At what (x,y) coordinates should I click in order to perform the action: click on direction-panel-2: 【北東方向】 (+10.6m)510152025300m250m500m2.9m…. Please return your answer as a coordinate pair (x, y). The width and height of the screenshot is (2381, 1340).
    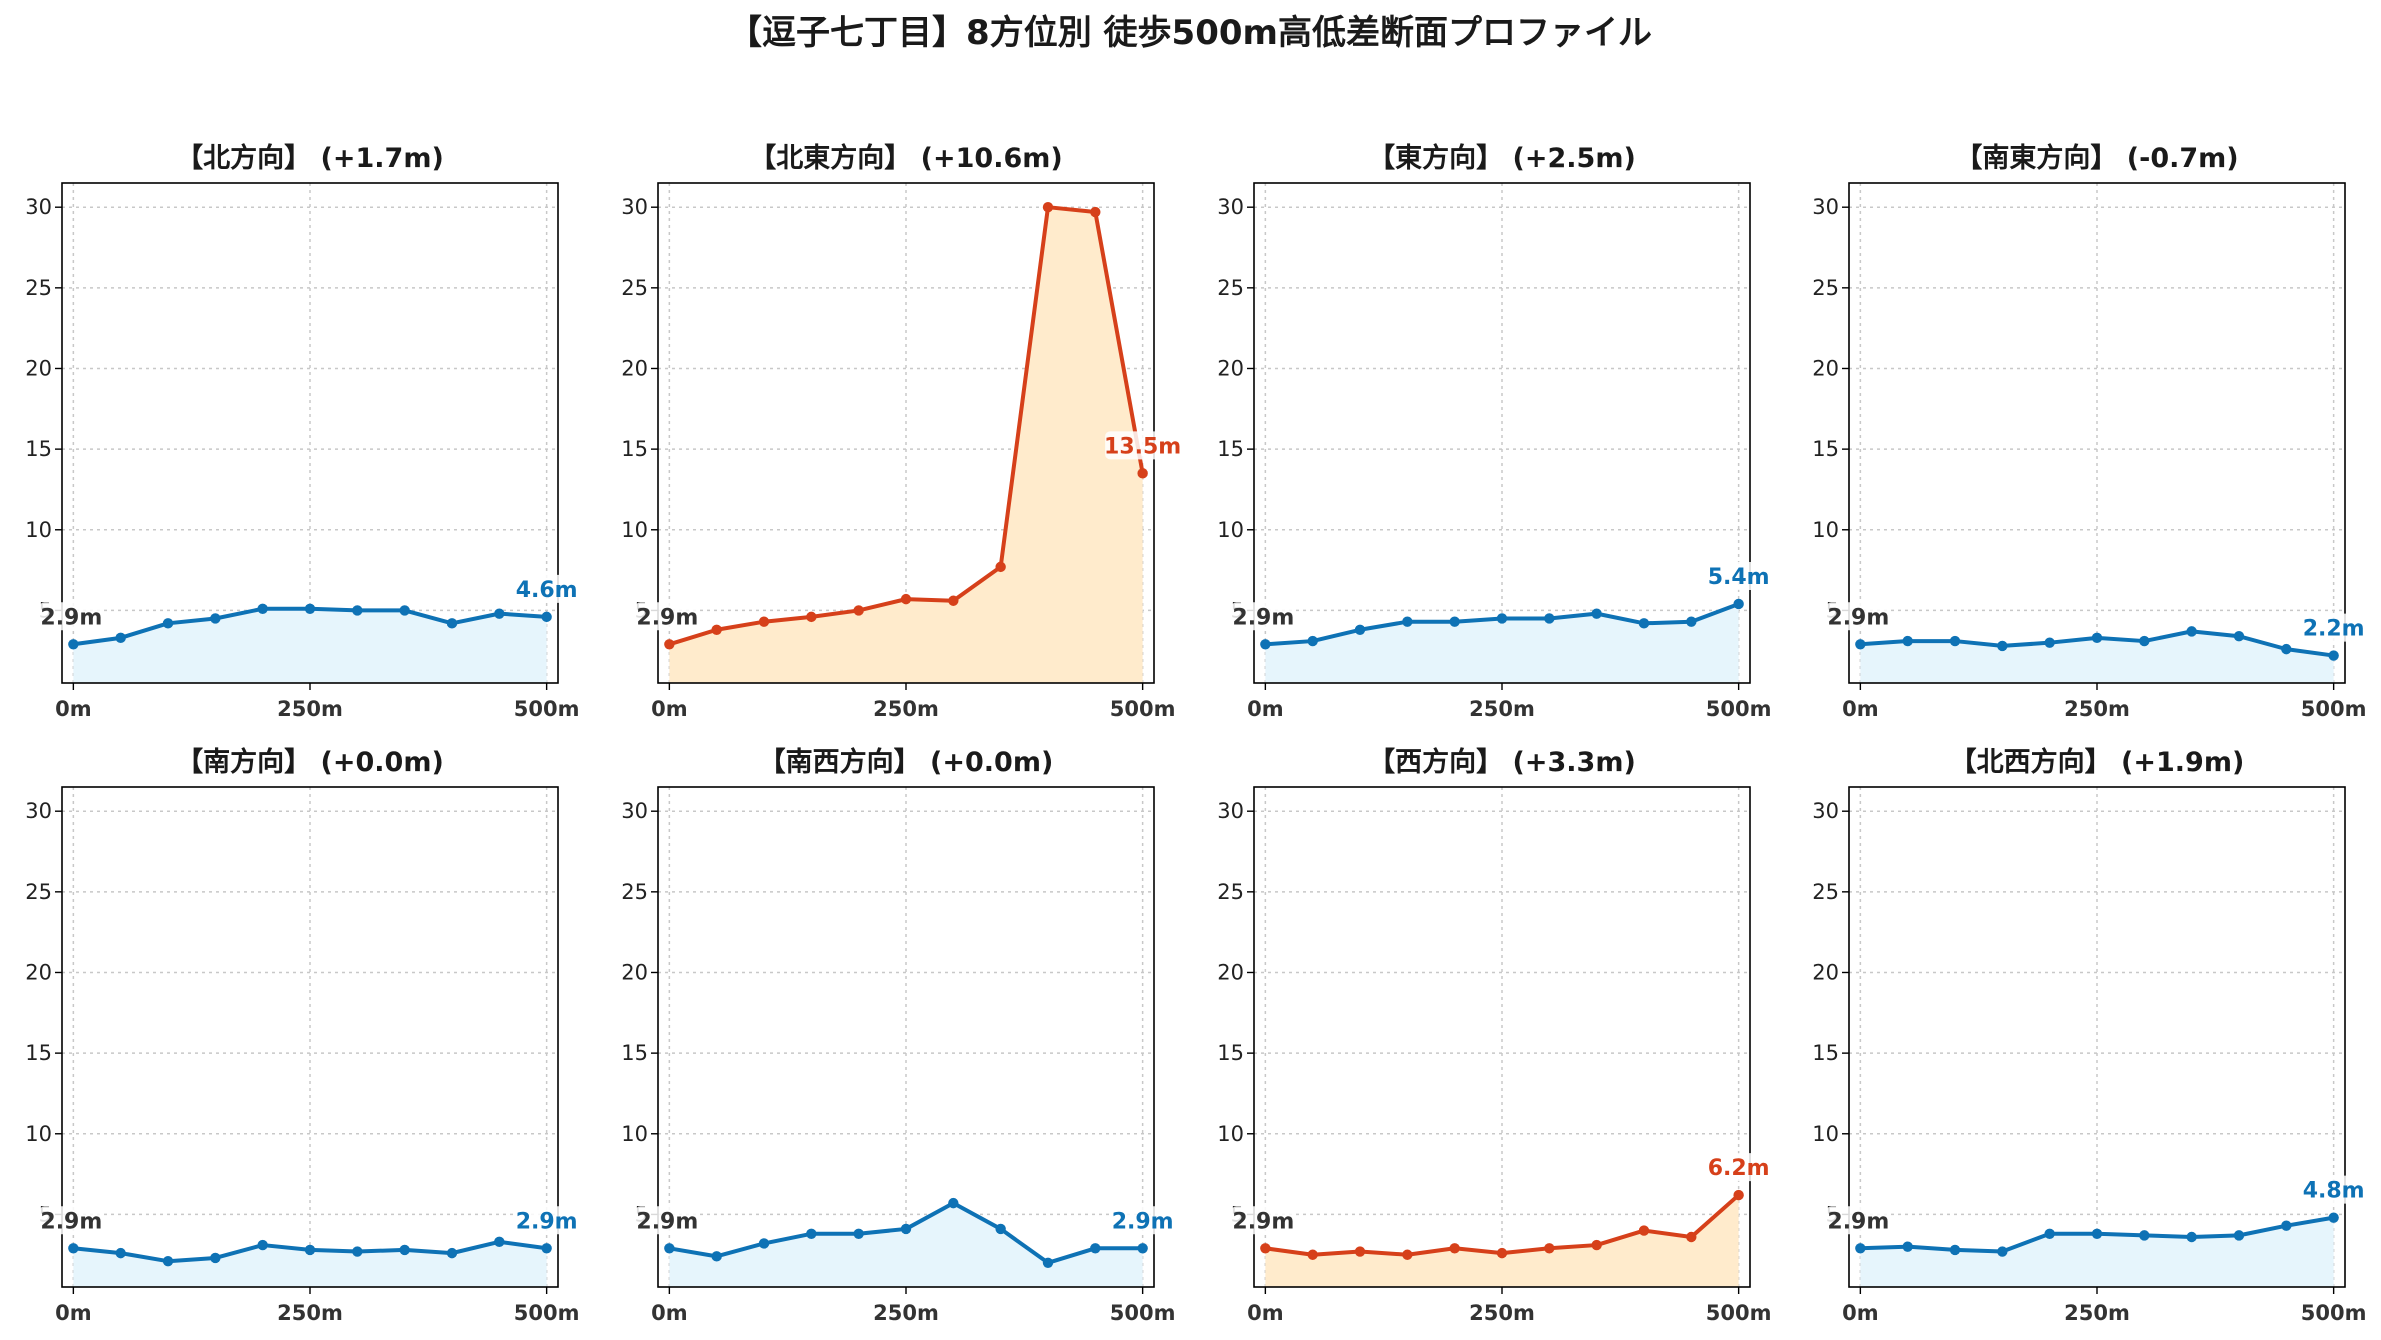
    Looking at the image, I should click on (901, 431).